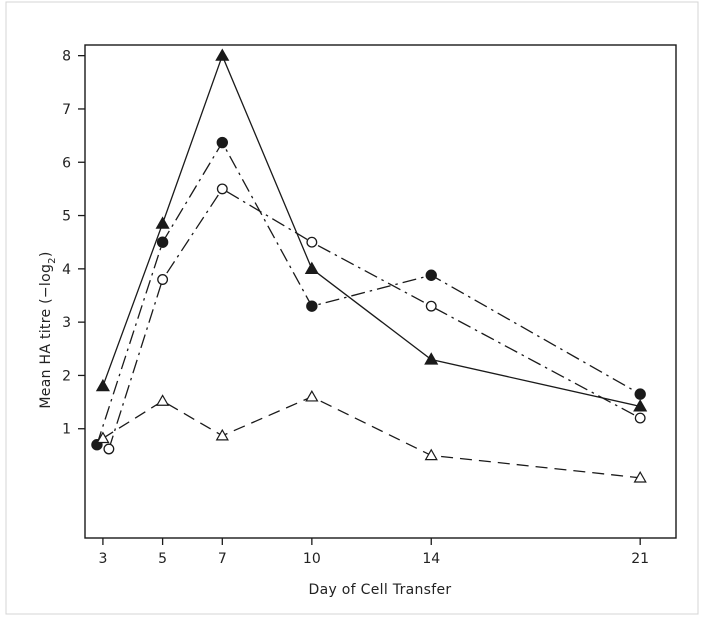 Image resolution: width=703 pixels, height=617 pixels. What do you see at coordinates (66, 270) in the screenshot?
I see `y-tick-label-4: 4` at bounding box center [66, 270].